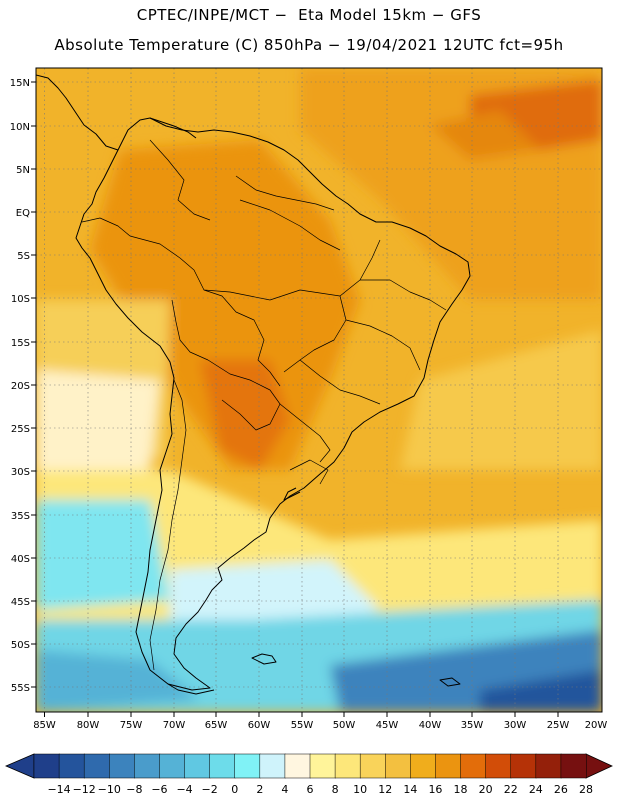 The height and width of the screenshot is (800, 618). What do you see at coordinates (20, 559) in the screenshot?
I see `lat-label: 40S` at bounding box center [20, 559].